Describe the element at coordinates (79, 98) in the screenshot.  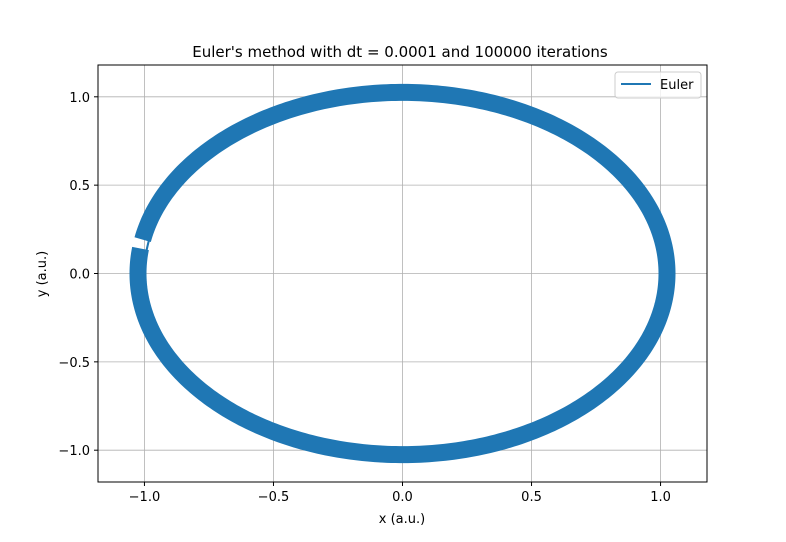
I see `y-tick-label: 1.0` at that location.